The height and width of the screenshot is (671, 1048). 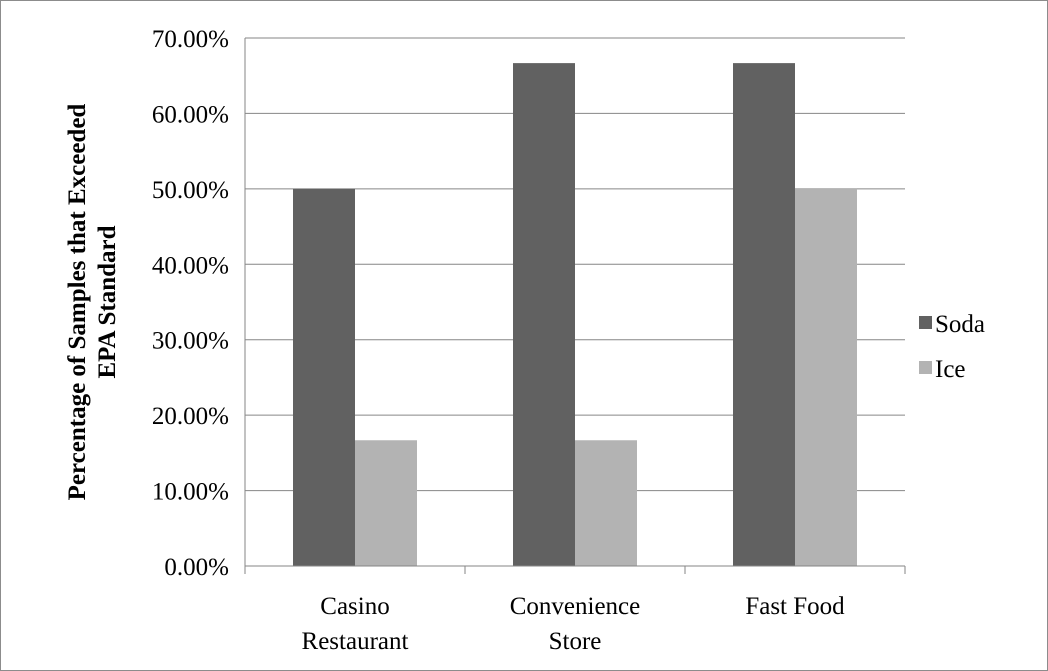 What do you see at coordinates (107, 301) in the screenshot?
I see `y-axis-title-line: EPA Standard` at bounding box center [107, 301].